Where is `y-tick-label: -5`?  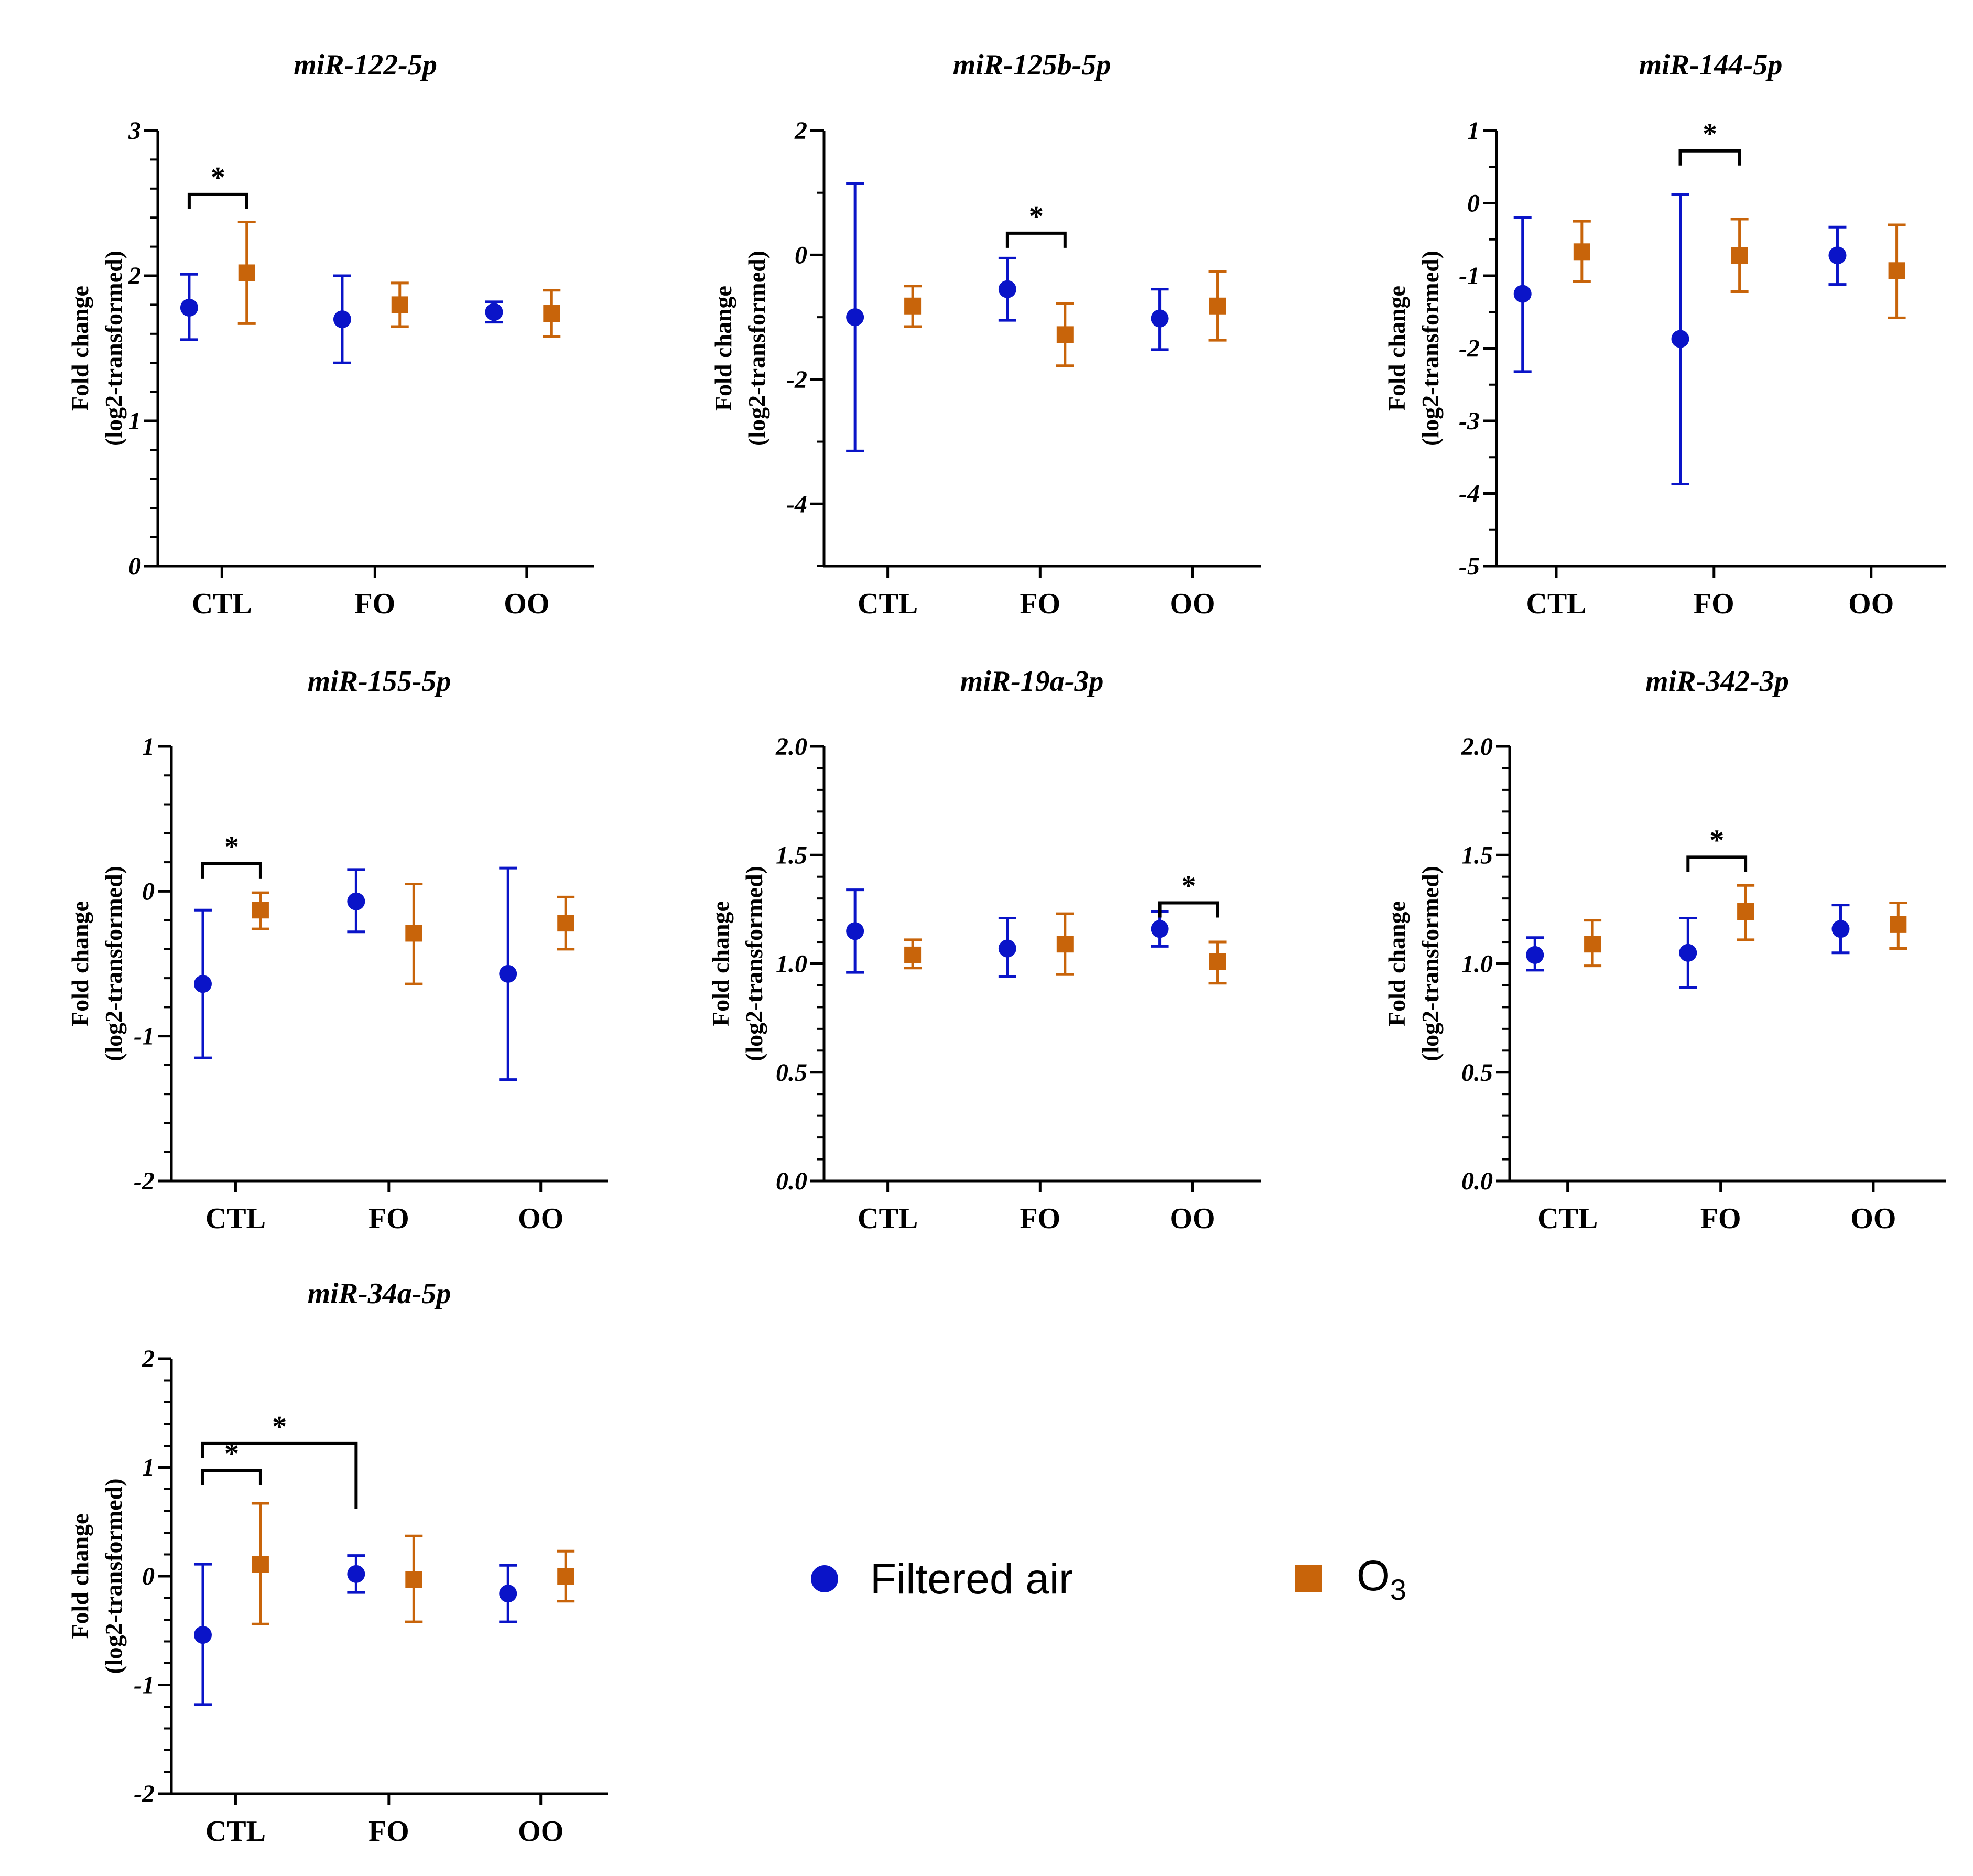
y-tick-label: -5 is located at coordinates (1469, 566).